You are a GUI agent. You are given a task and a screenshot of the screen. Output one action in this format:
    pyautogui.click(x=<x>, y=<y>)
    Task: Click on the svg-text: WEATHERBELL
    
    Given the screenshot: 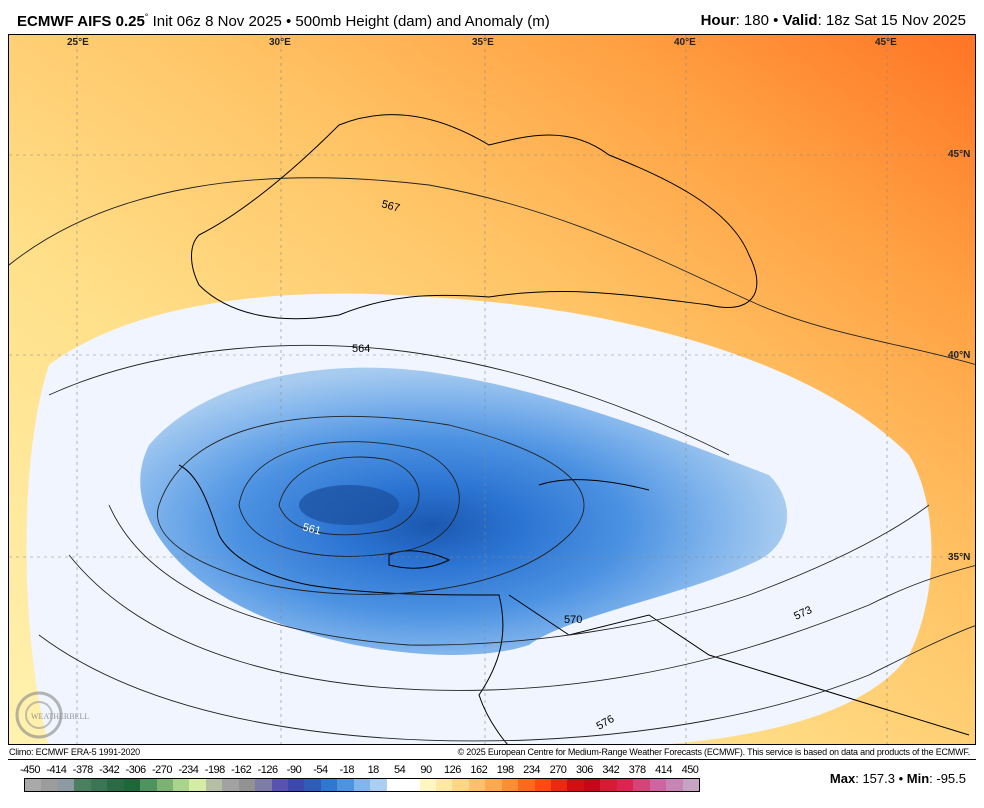 What is the action you would take?
    pyautogui.click(x=60, y=716)
    